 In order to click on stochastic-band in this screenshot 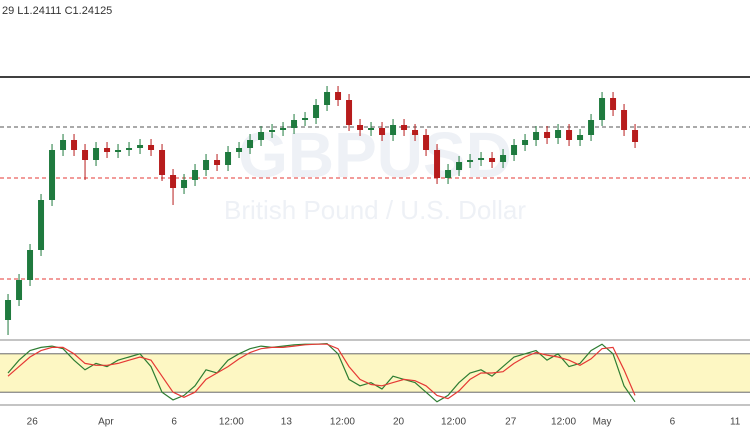, I will do `click(375, 373)`.